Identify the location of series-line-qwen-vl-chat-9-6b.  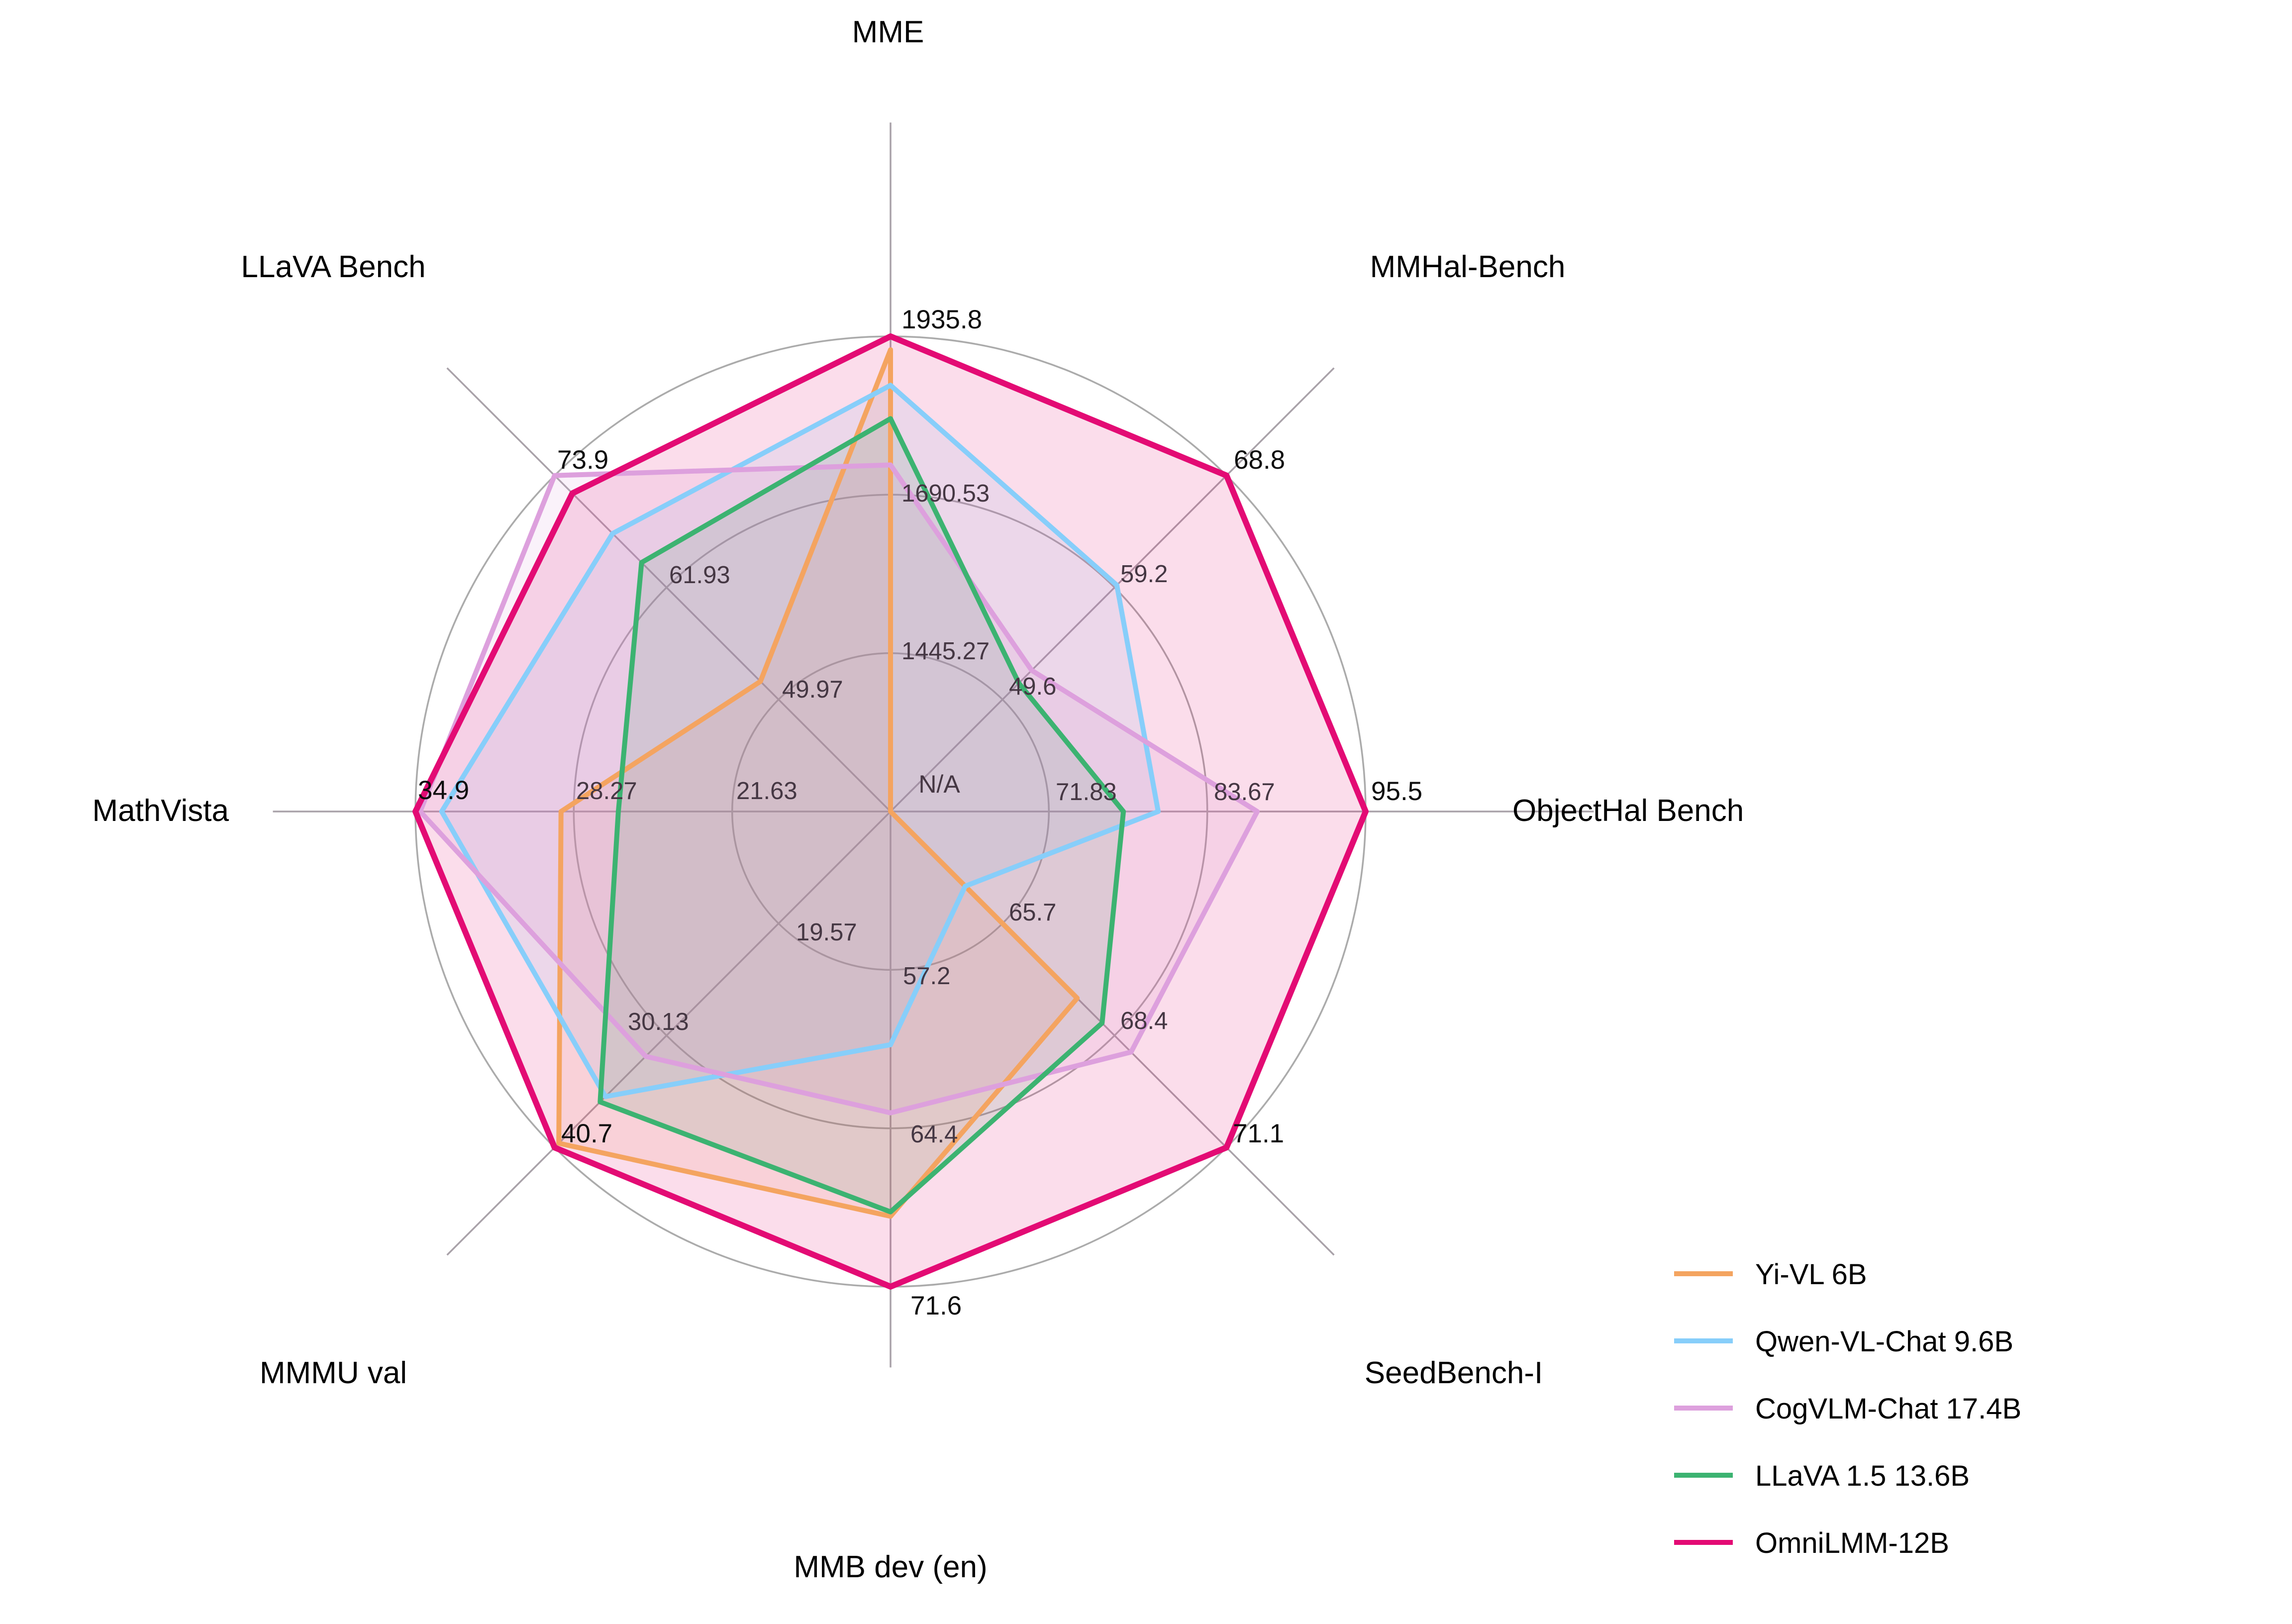
(800, 741).